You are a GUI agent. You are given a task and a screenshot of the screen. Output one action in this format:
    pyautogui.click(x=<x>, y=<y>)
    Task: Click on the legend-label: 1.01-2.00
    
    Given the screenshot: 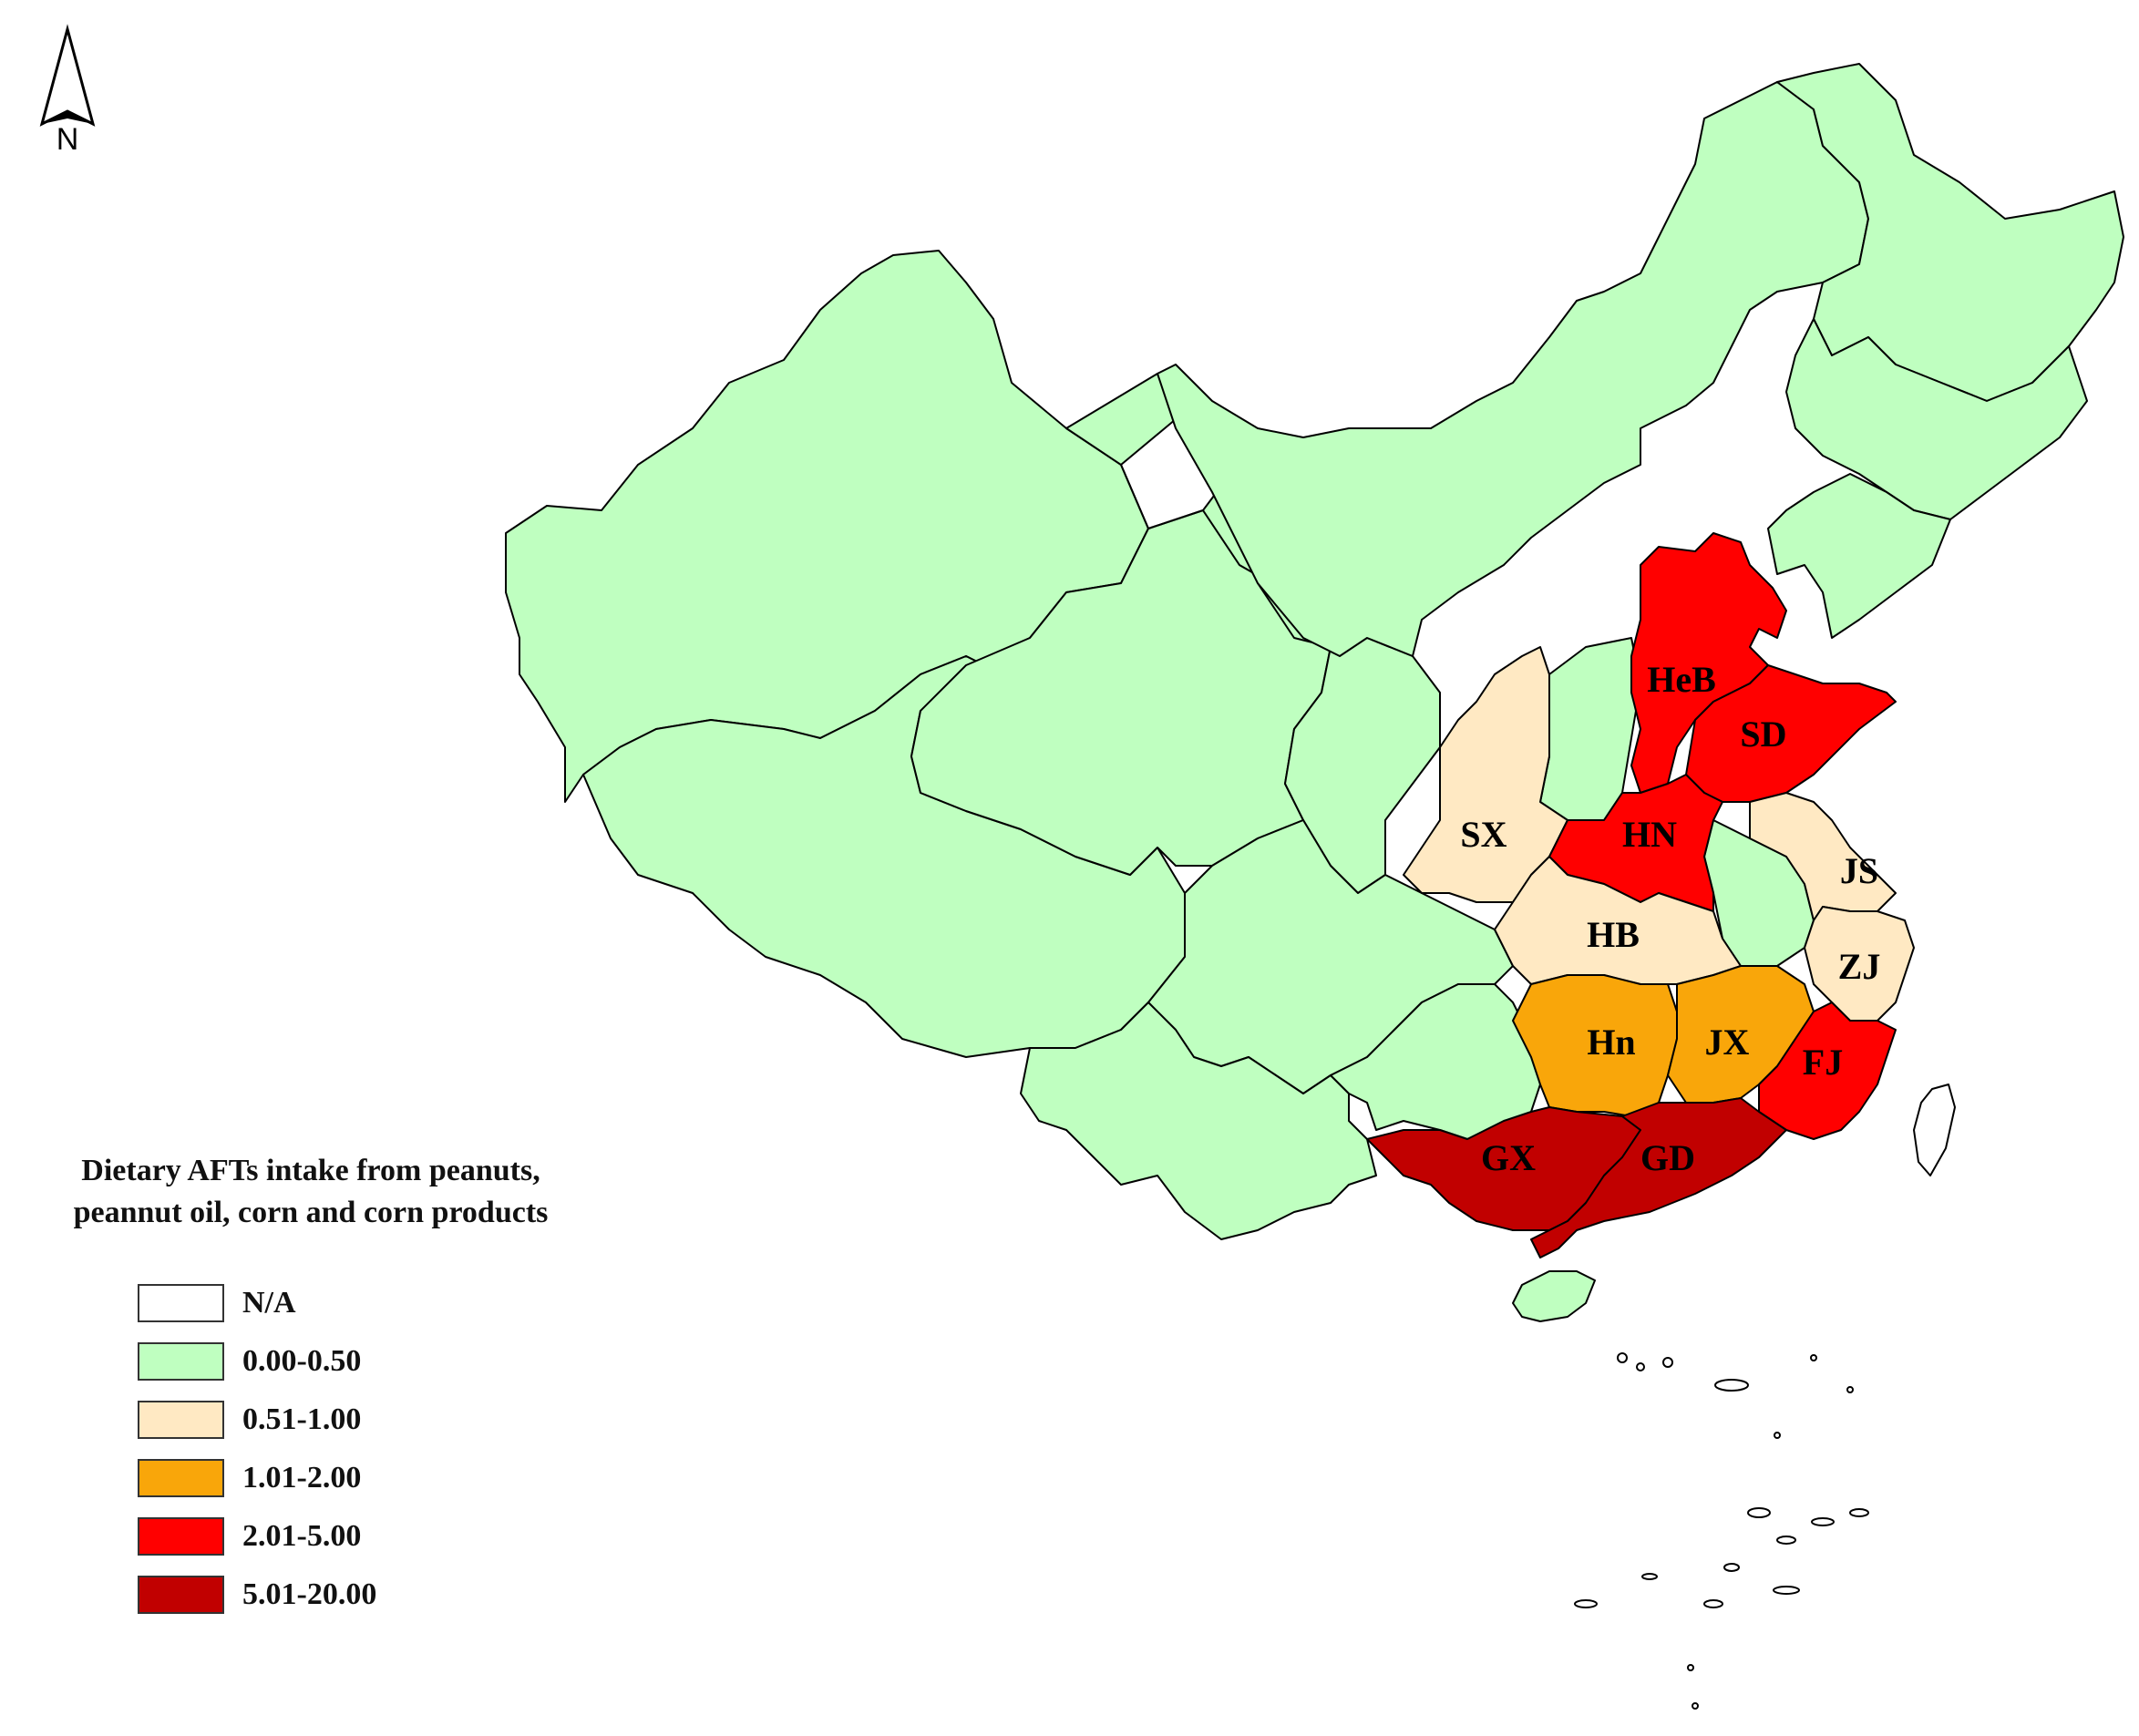 What is the action you would take?
    pyautogui.click(x=302, y=1478)
    